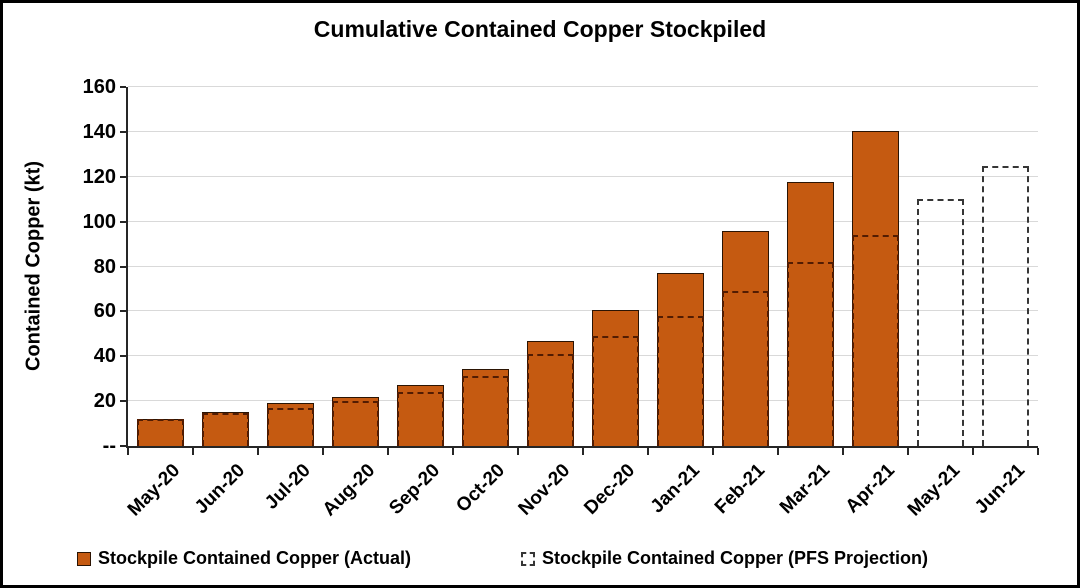 This screenshot has height=588, width=1080. What do you see at coordinates (610, 489) in the screenshot?
I see `x-category-label-text: Dec-20` at bounding box center [610, 489].